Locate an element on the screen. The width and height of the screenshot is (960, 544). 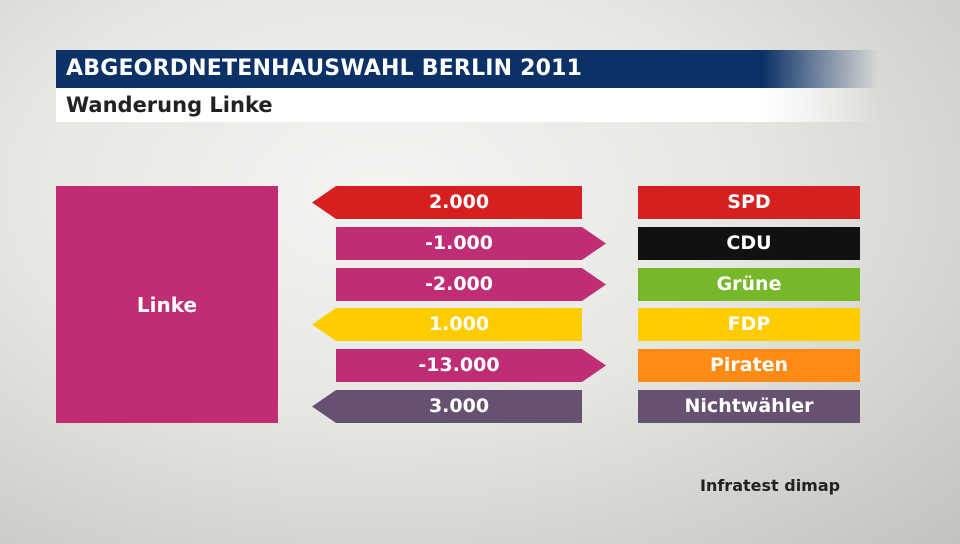
flow-value-label: 1.000 is located at coordinates (459, 324).